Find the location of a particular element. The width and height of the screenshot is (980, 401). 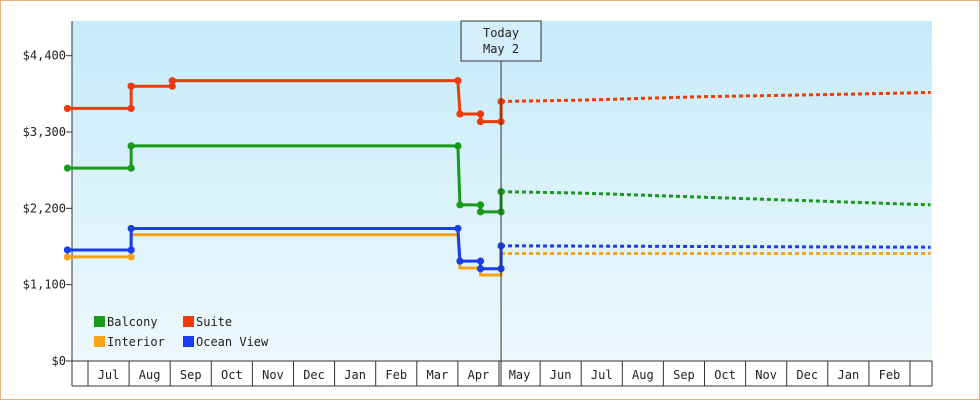

month-label: Jun is located at coordinates (561, 375).